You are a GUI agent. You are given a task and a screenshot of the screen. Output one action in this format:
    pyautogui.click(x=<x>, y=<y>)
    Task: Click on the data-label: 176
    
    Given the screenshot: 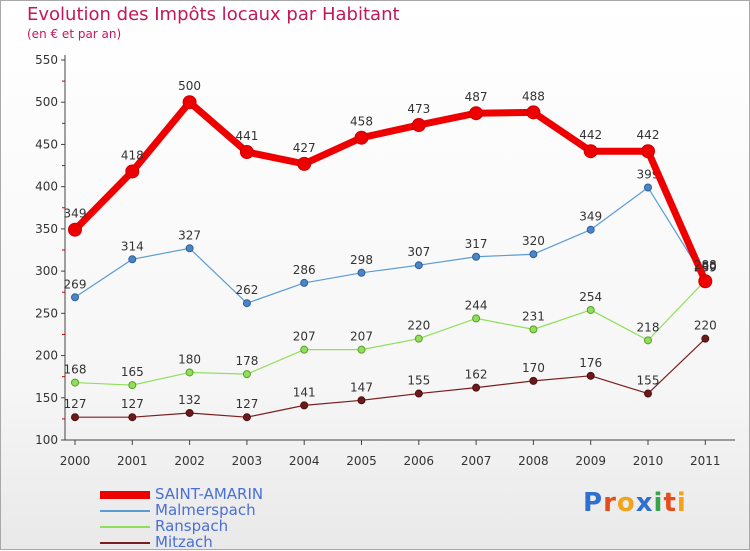 What is the action you would take?
    pyautogui.click(x=590, y=363)
    